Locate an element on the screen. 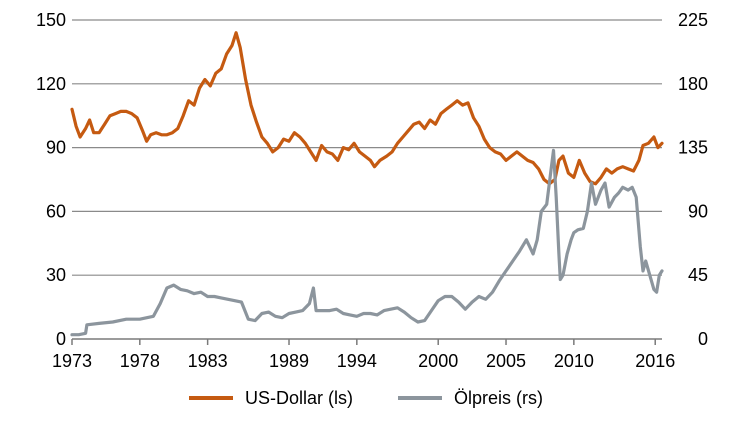 This screenshot has height=425, width=730. left-tick-label: 30 is located at coordinates (56, 275).